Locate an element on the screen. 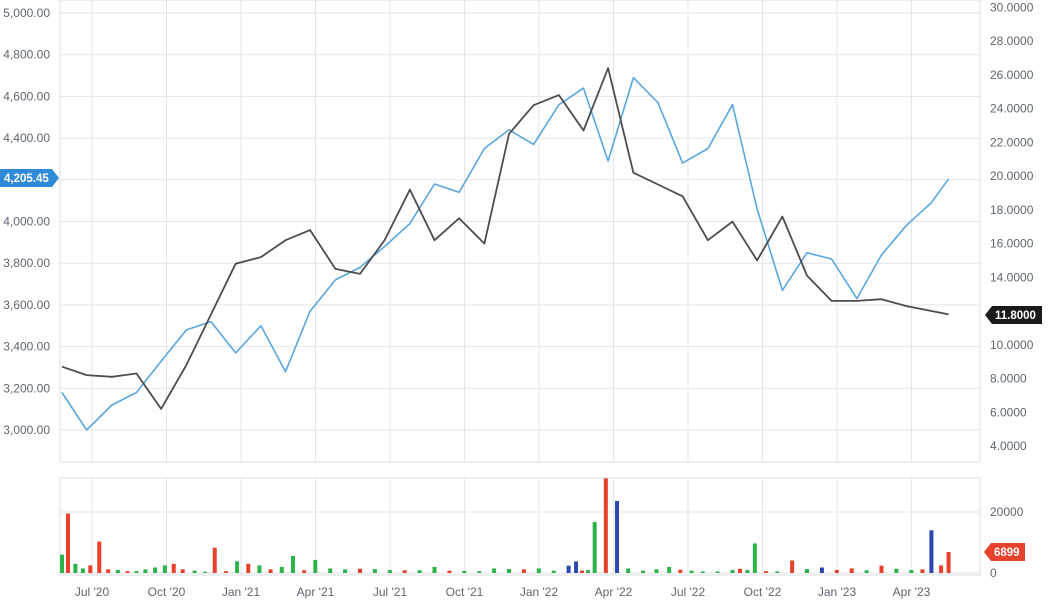  right-tick-label: 8.0000 is located at coordinates (1008, 379).